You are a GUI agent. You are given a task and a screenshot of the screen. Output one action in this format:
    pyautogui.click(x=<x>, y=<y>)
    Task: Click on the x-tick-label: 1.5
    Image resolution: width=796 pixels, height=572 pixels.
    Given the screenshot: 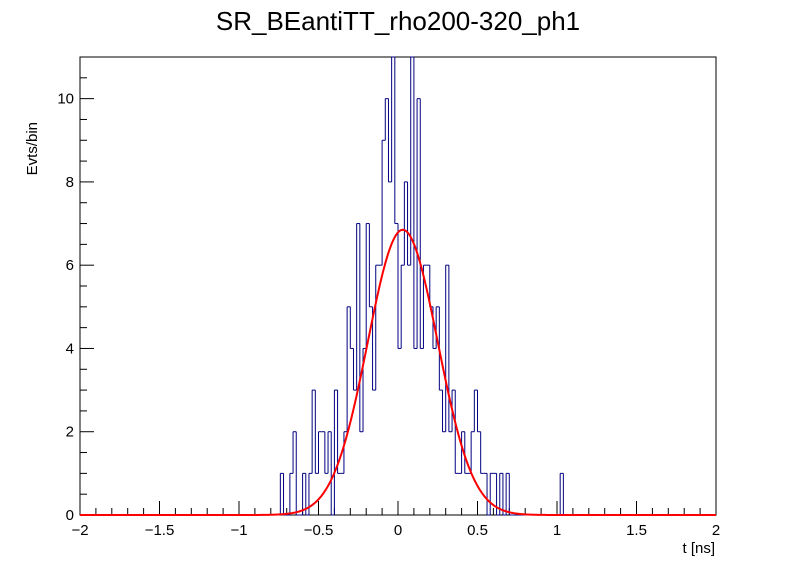 What is the action you would take?
    pyautogui.click(x=636, y=530)
    